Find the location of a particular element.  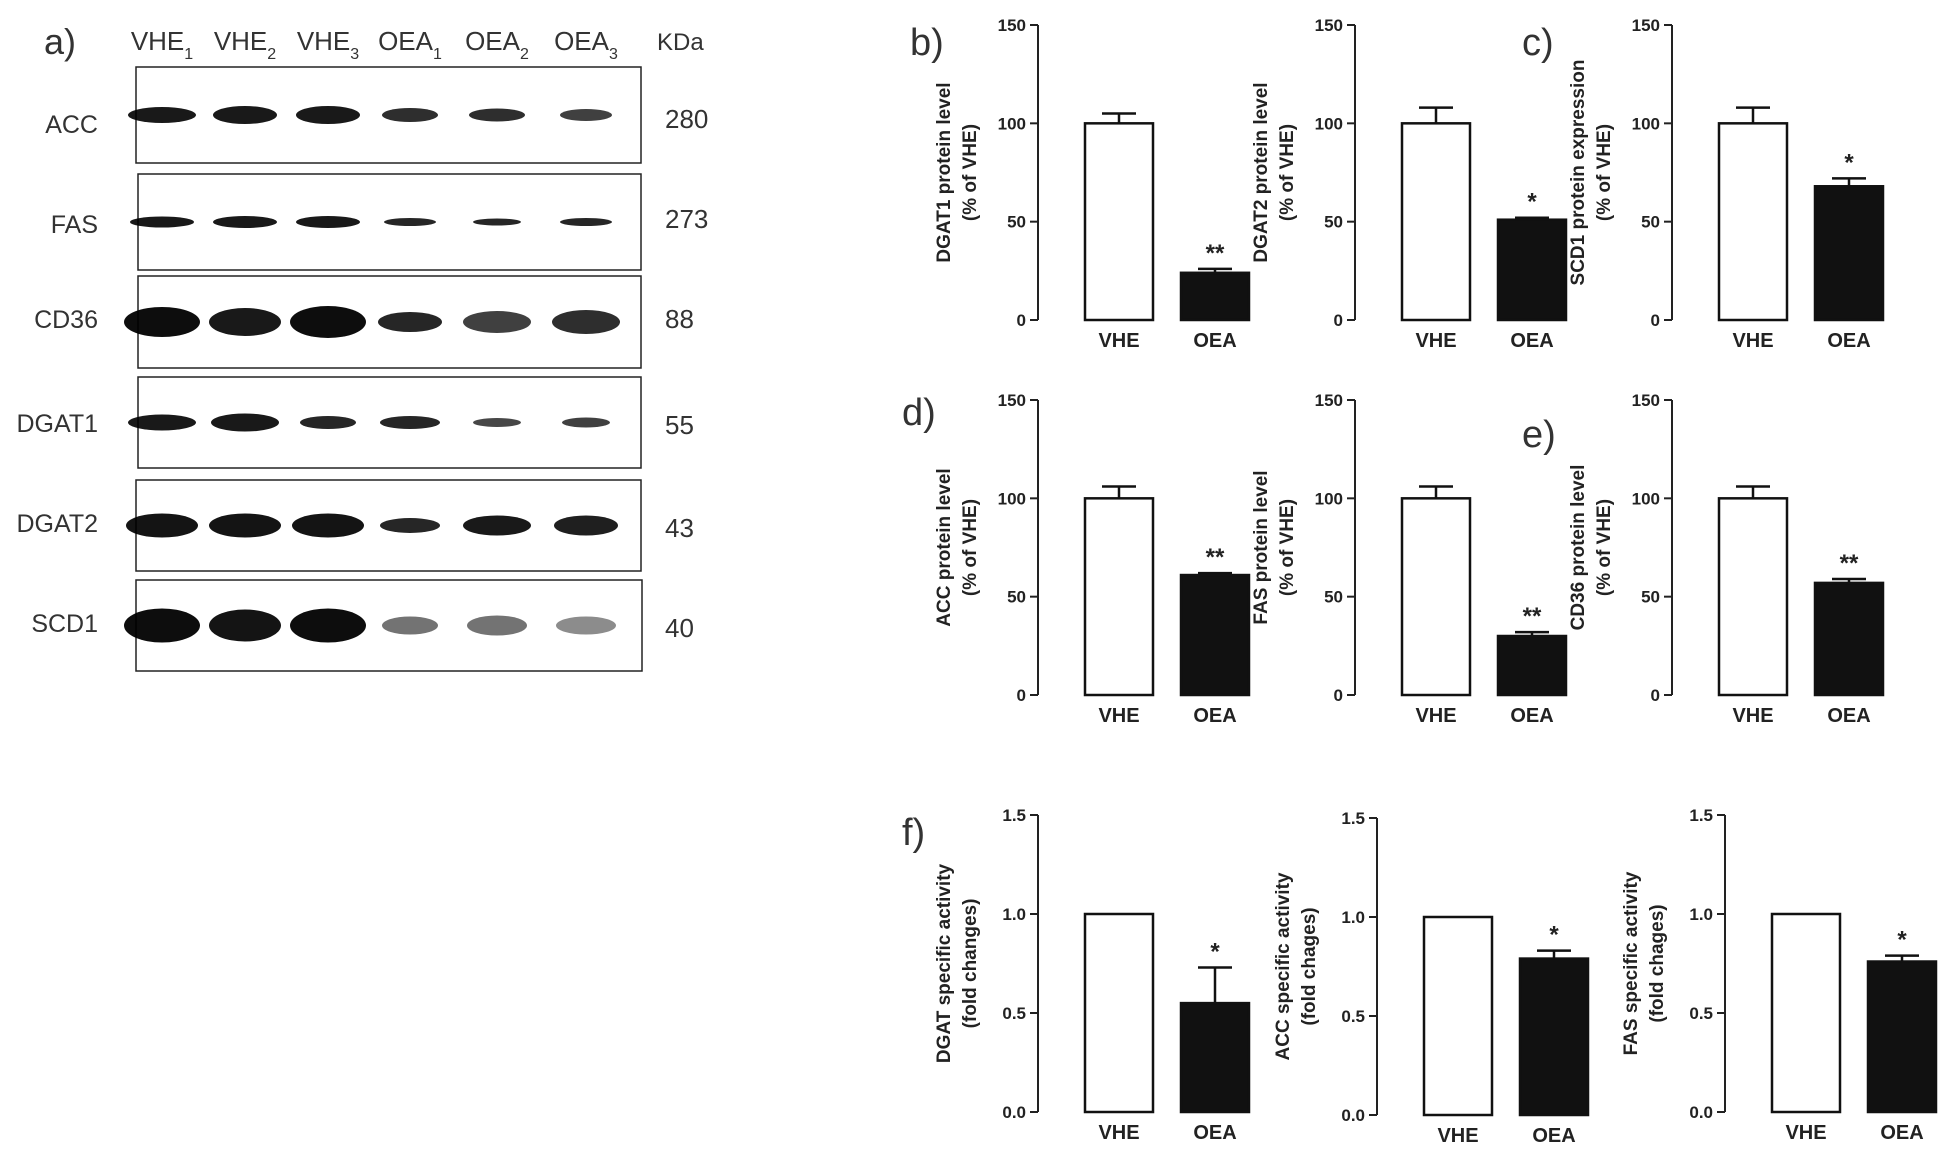

y-axis-label: DGAT2 protein level is located at coordinates (1261, 172).